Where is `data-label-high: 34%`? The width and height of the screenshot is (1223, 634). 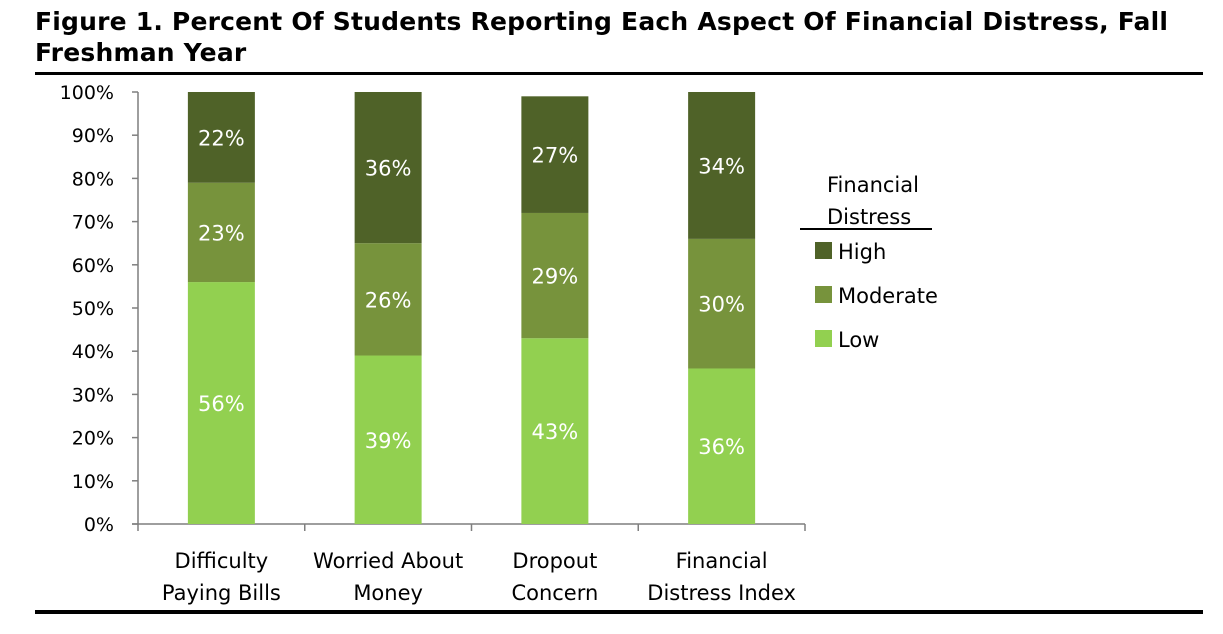 data-label-high: 34% is located at coordinates (721, 166).